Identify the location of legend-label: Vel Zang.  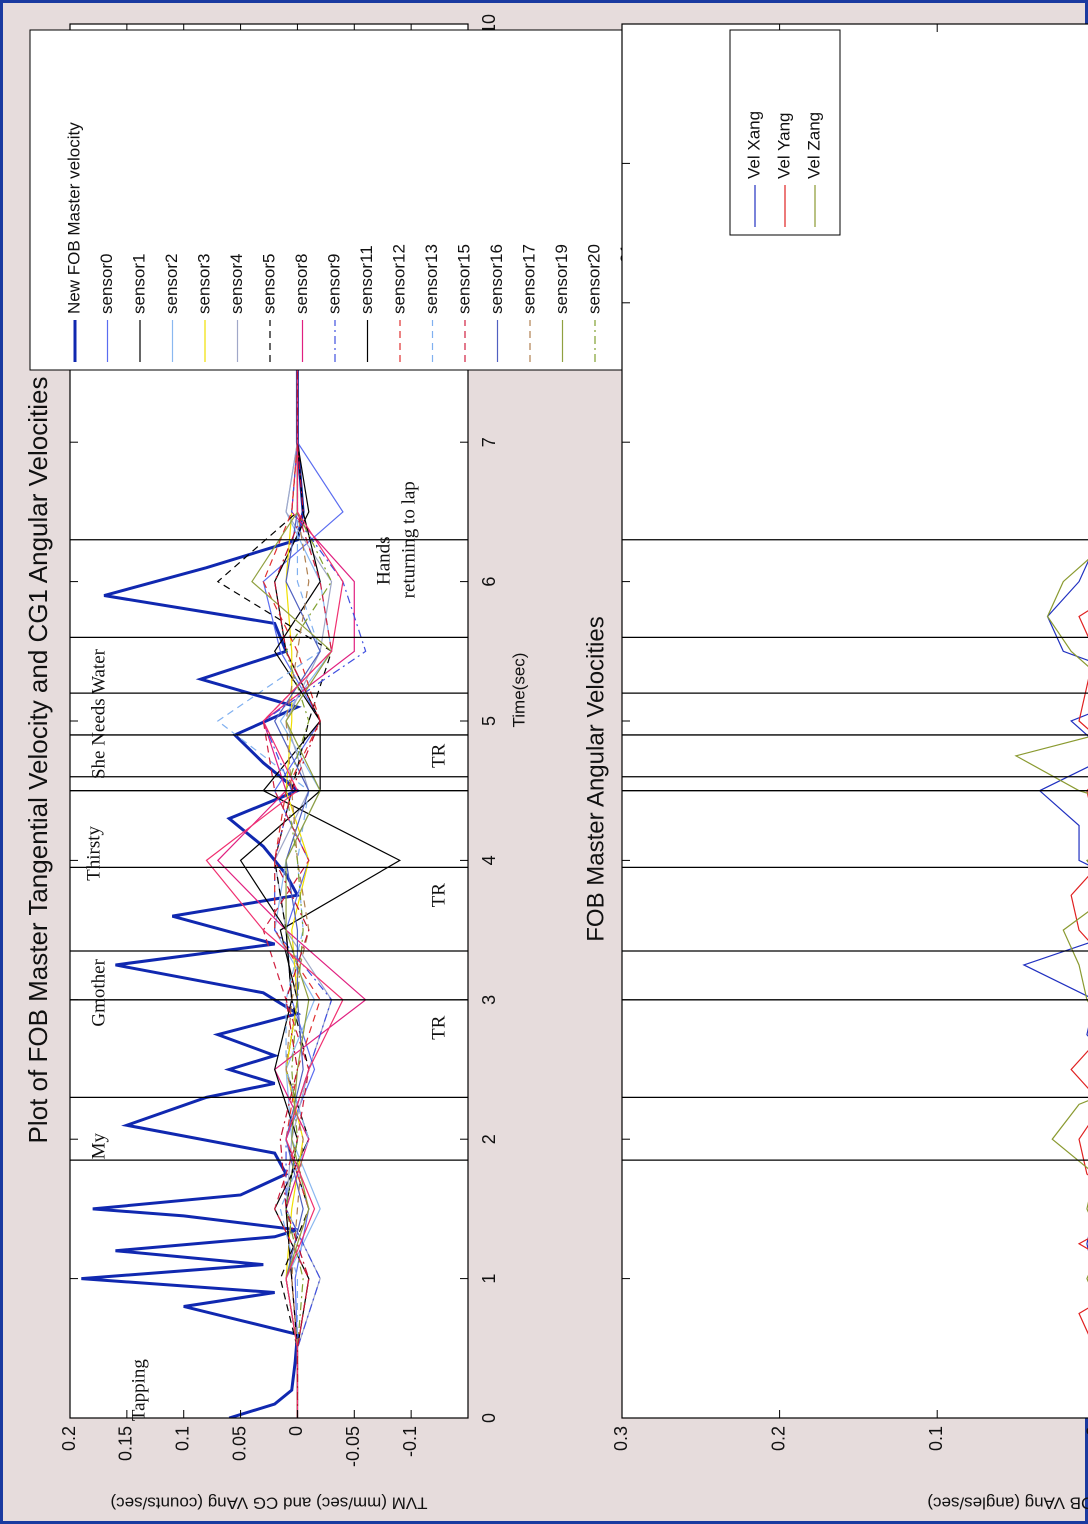
(813, 145).